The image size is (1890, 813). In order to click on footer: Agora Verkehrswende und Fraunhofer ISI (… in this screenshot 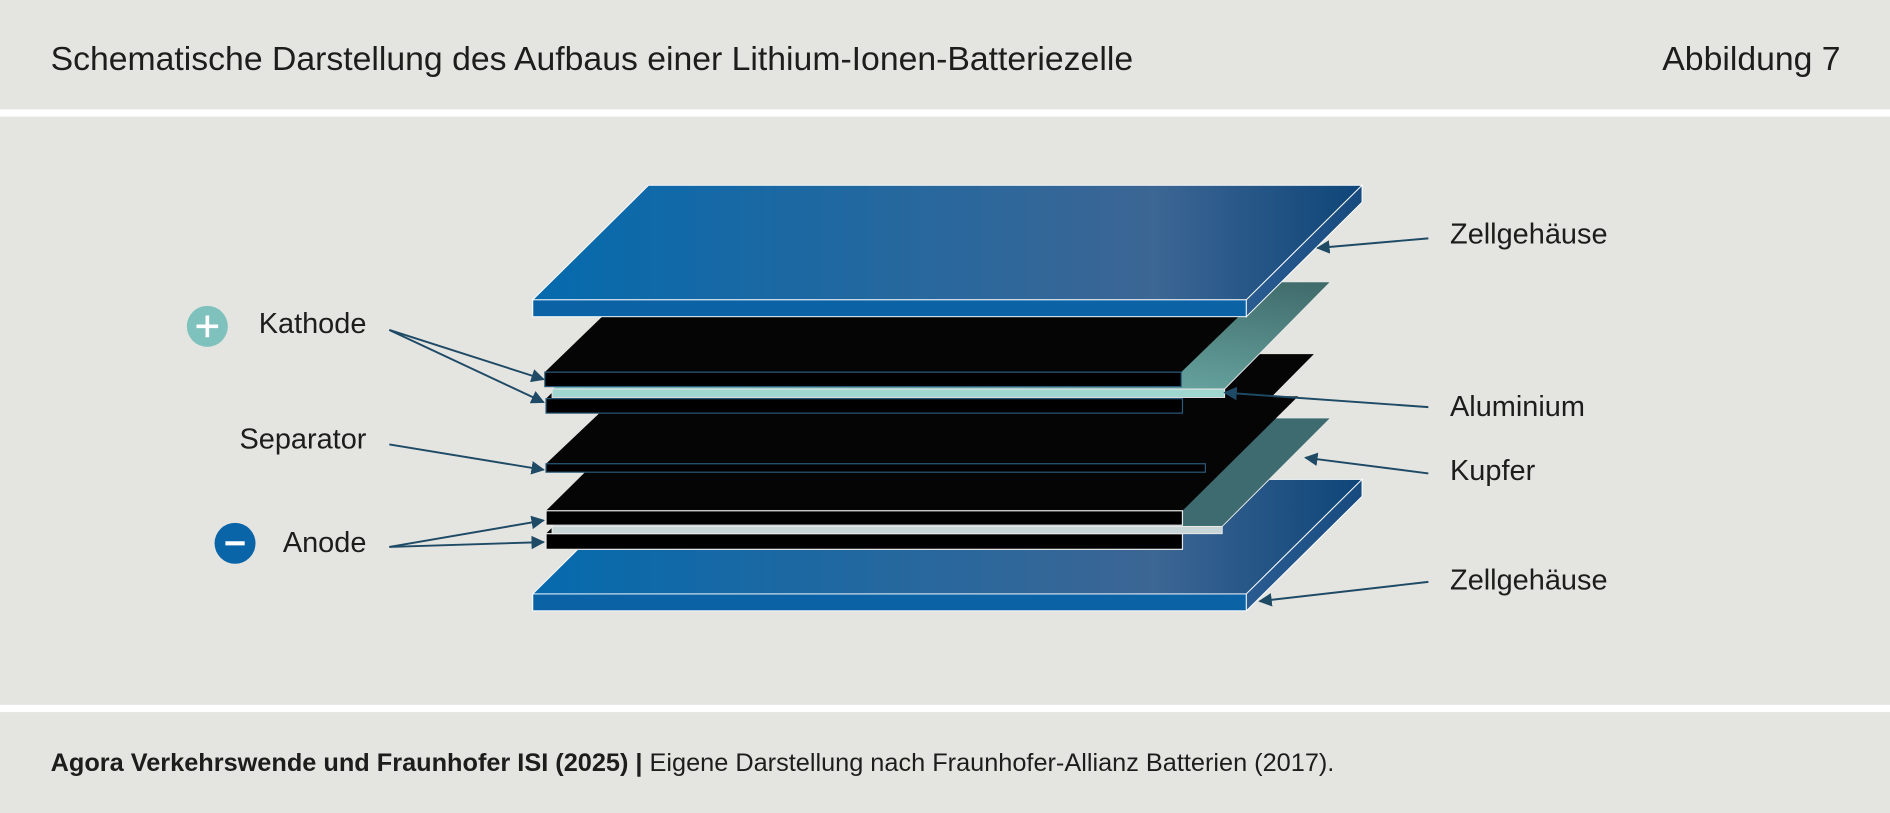, I will do `click(693, 763)`.